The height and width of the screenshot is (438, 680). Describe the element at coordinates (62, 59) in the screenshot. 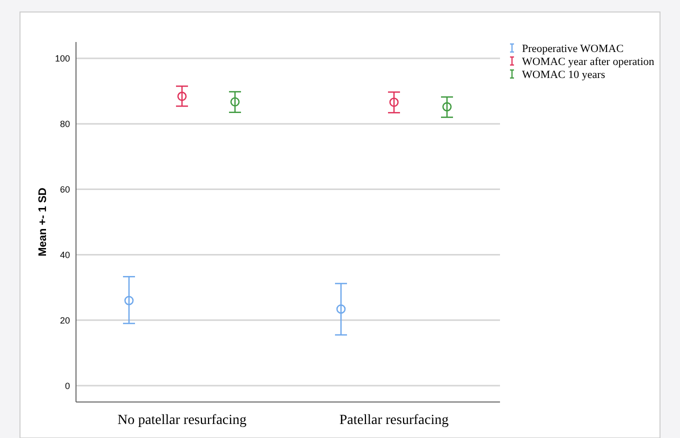

I see `y-tick-label: 100` at that location.